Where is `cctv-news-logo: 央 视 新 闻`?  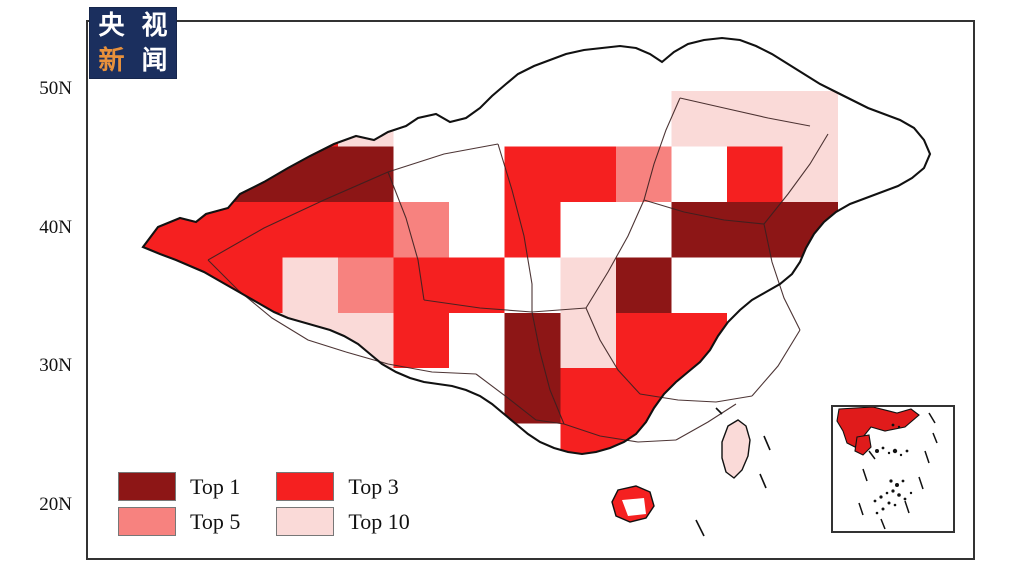
cctv-news-logo: 央 视 新 闻 is located at coordinates (133, 43).